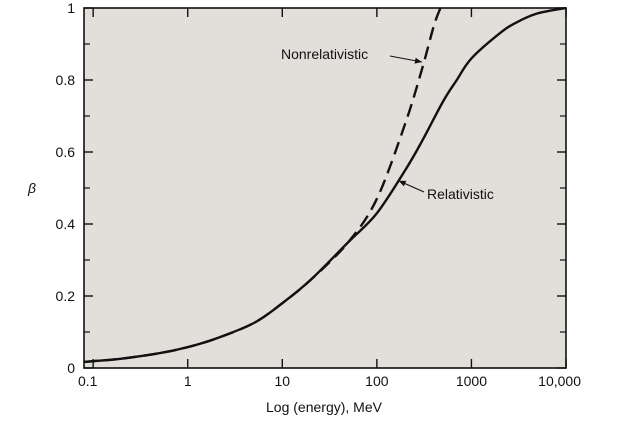 The height and width of the screenshot is (421, 623). What do you see at coordinates (402, 183) in the screenshot?
I see `relativistic-arrow-head` at bounding box center [402, 183].